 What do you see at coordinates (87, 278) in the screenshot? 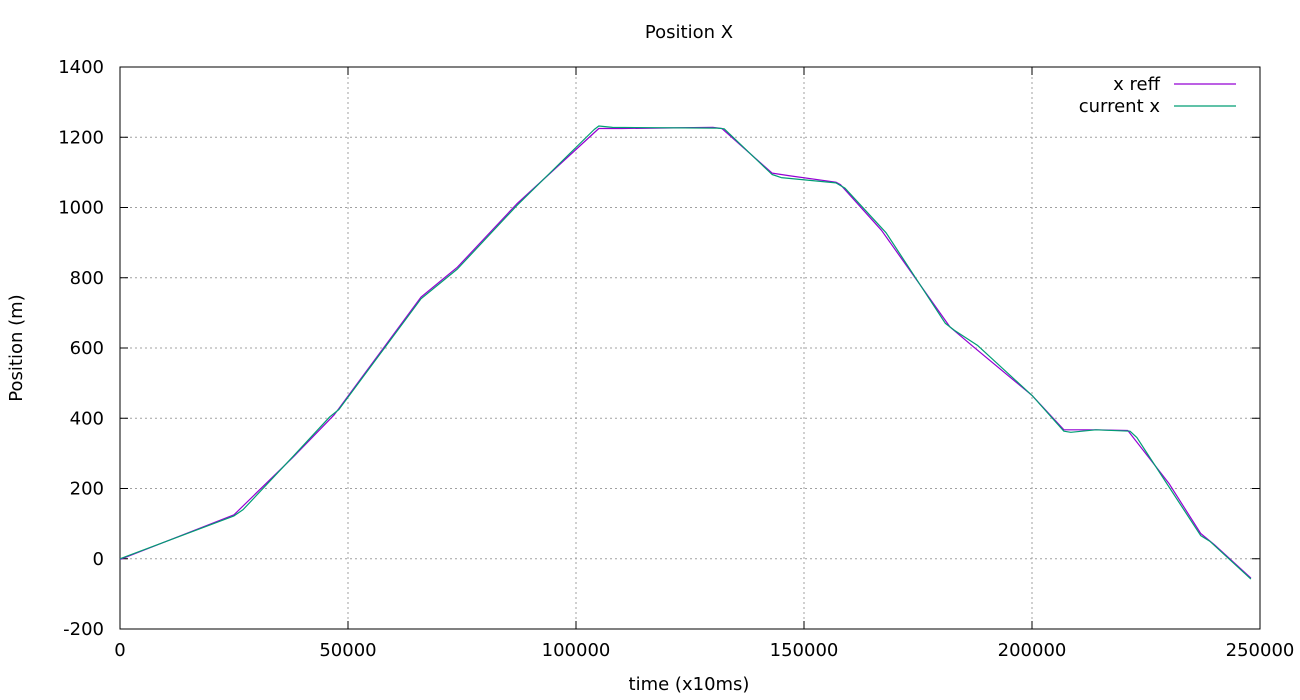
I see `y-tick-label: 800` at bounding box center [87, 278].